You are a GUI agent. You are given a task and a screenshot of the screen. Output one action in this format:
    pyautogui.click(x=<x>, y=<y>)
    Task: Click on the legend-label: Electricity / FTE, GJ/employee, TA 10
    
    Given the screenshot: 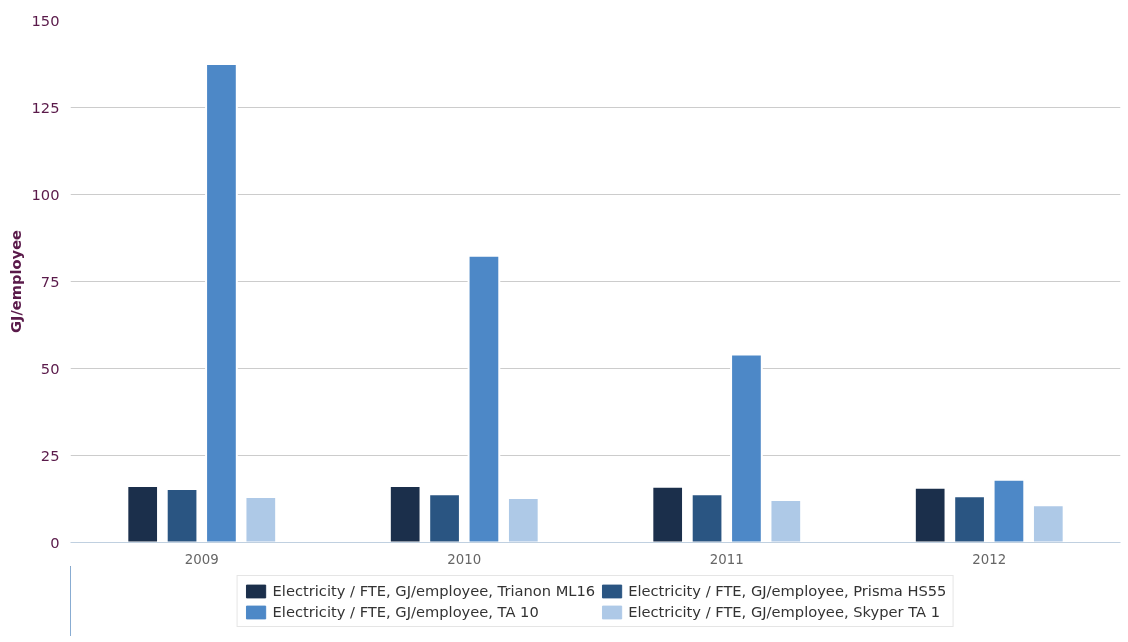 What is the action you would take?
    pyautogui.click(x=405, y=611)
    